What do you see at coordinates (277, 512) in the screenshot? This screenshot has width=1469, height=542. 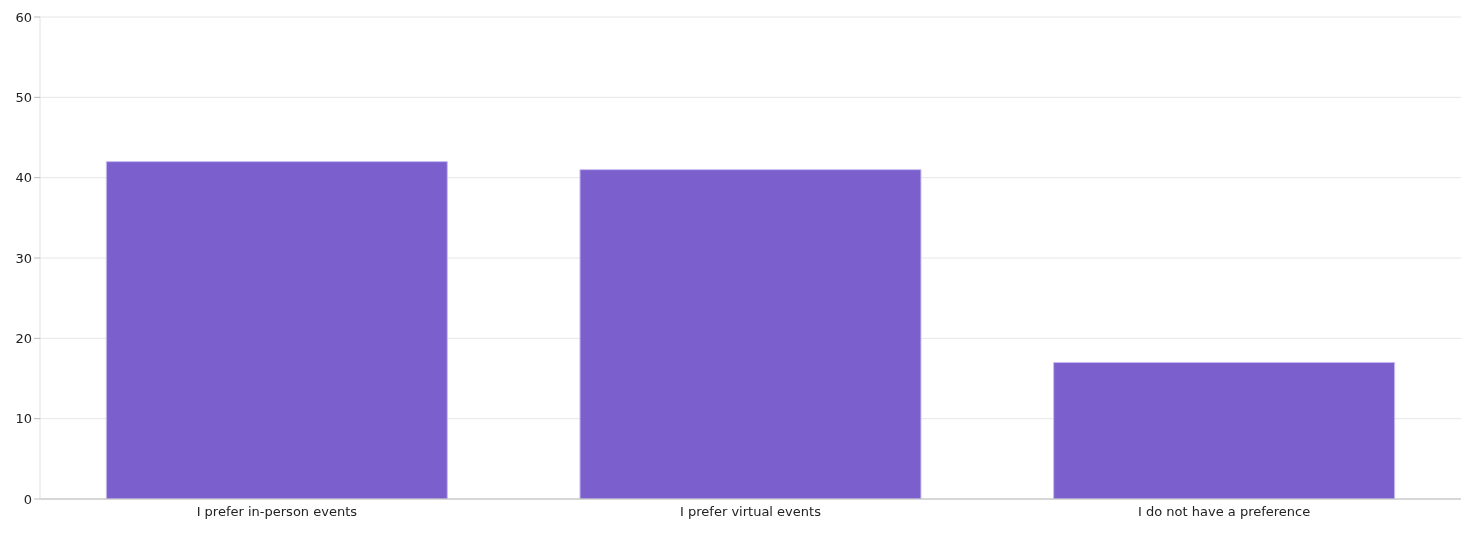 I see `x-tick-label: I prefer in-person events` at bounding box center [277, 512].